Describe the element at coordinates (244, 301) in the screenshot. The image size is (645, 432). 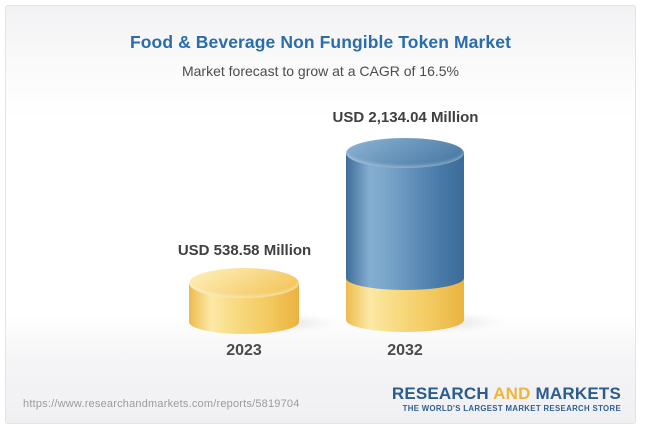
I see `bar-2023` at that location.